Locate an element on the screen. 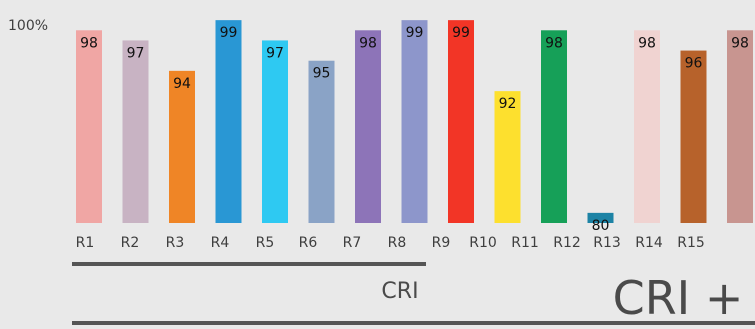 The image size is (755, 329). bar-r11 is located at coordinates (554, 126).